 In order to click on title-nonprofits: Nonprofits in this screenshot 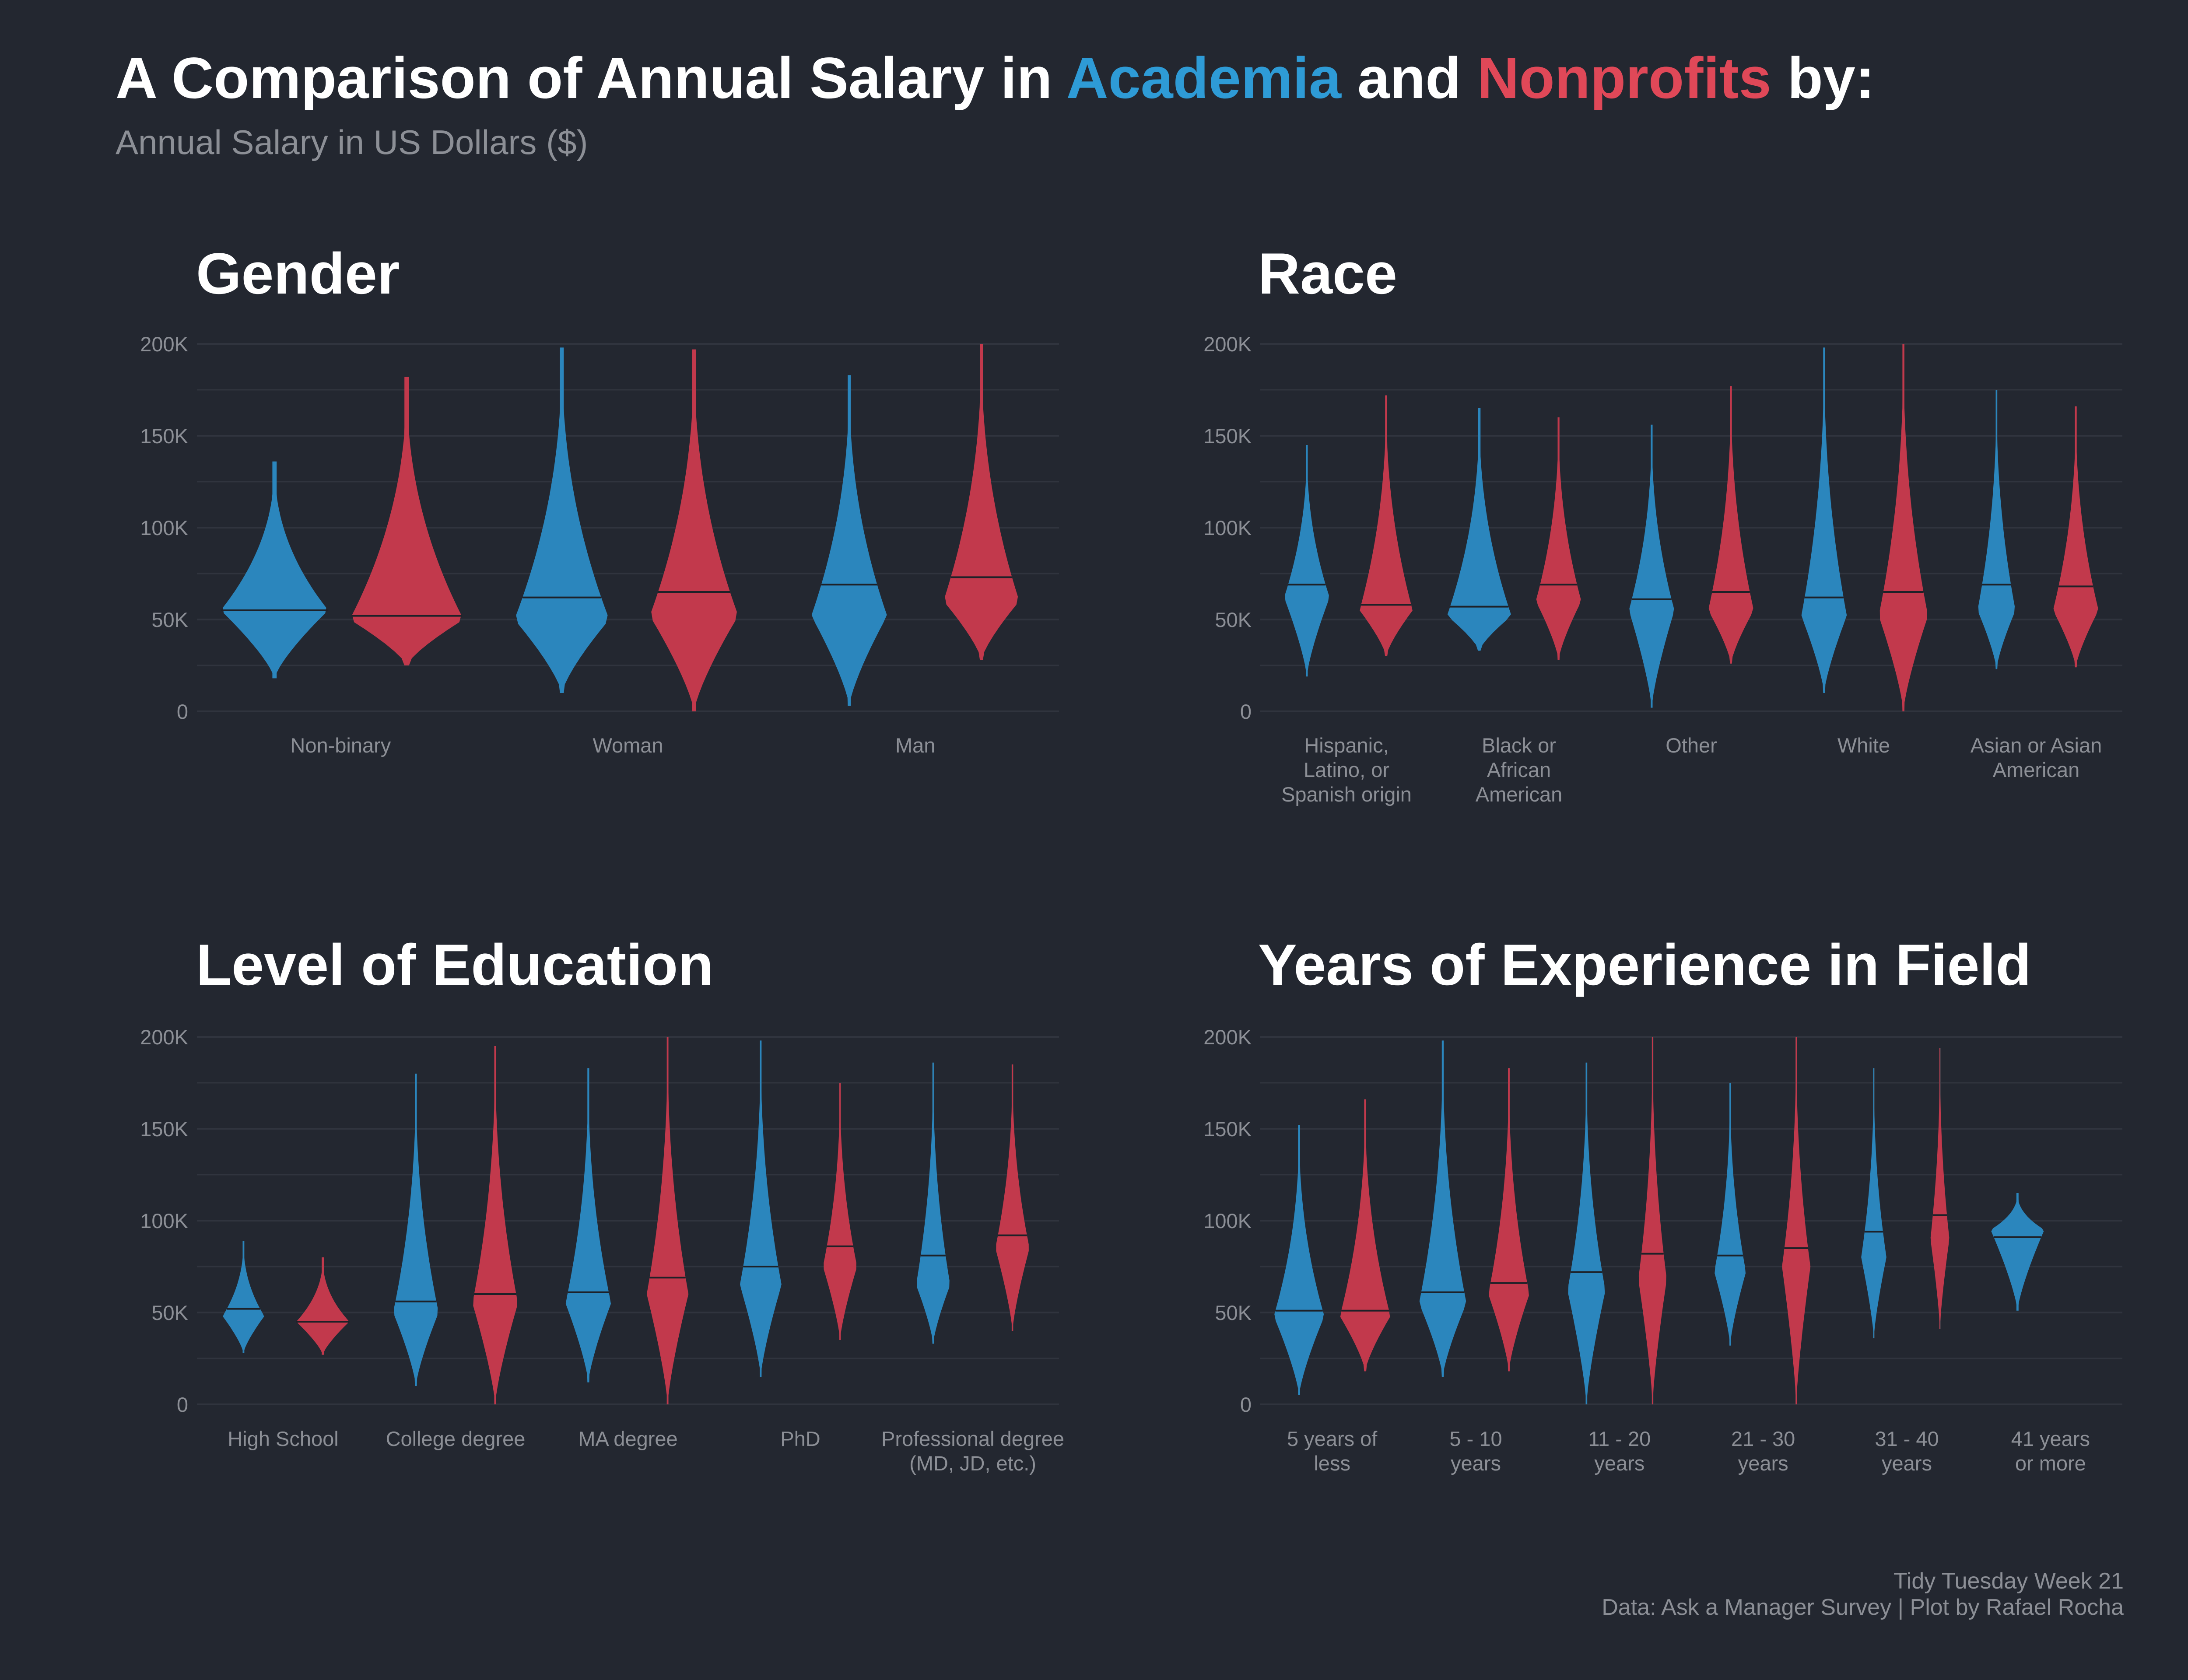, I will do `click(1624, 78)`.